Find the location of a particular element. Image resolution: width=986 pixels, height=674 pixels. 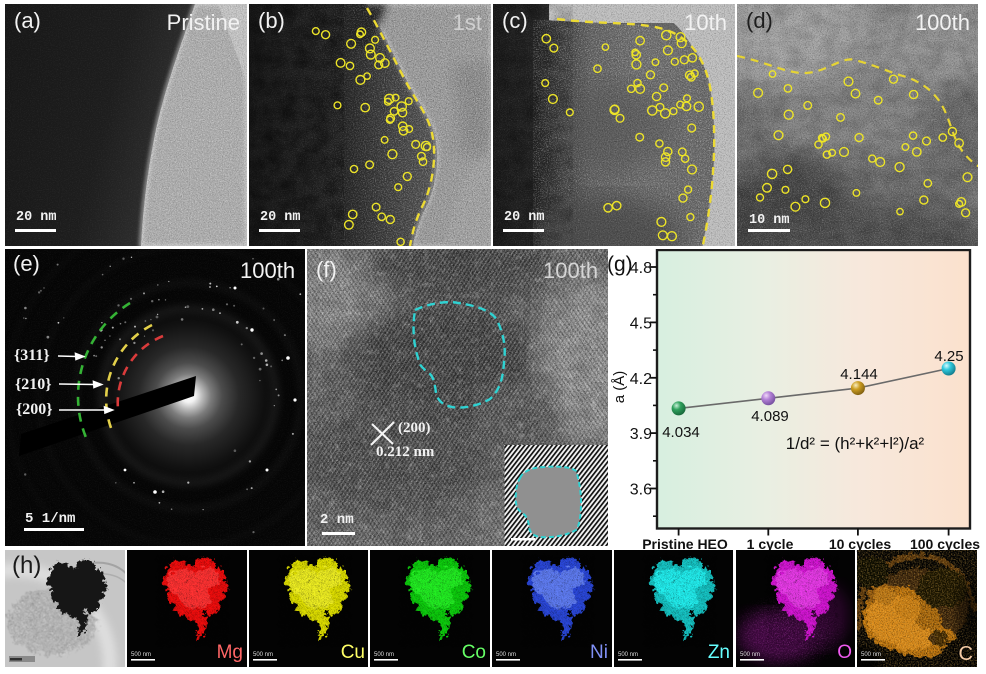

svg-text: 1/d² = (h²+k²+l²)/a² is located at coordinates (855, 443).